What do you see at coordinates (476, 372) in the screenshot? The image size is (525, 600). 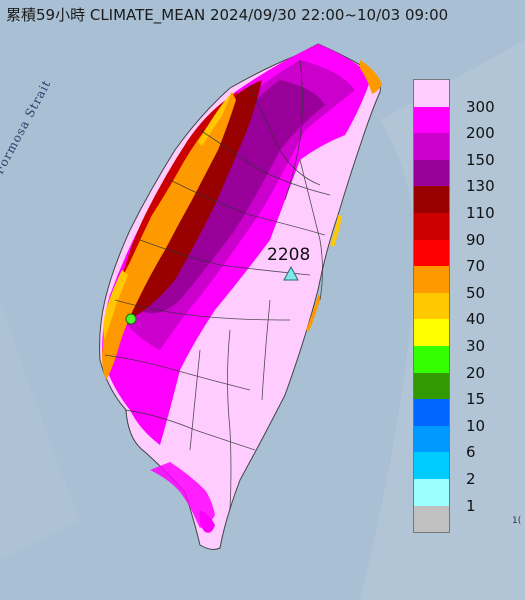 I see `legend-label: 20` at bounding box center [476, 372].